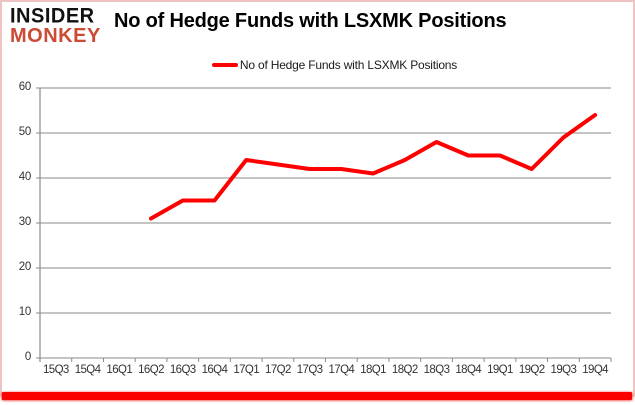  What do you see at coordinates (310, 21) in the screenshot?
I see `chart-title: No of Hedge Funds with LSXMK Positions` at bounding box center [310, 21].